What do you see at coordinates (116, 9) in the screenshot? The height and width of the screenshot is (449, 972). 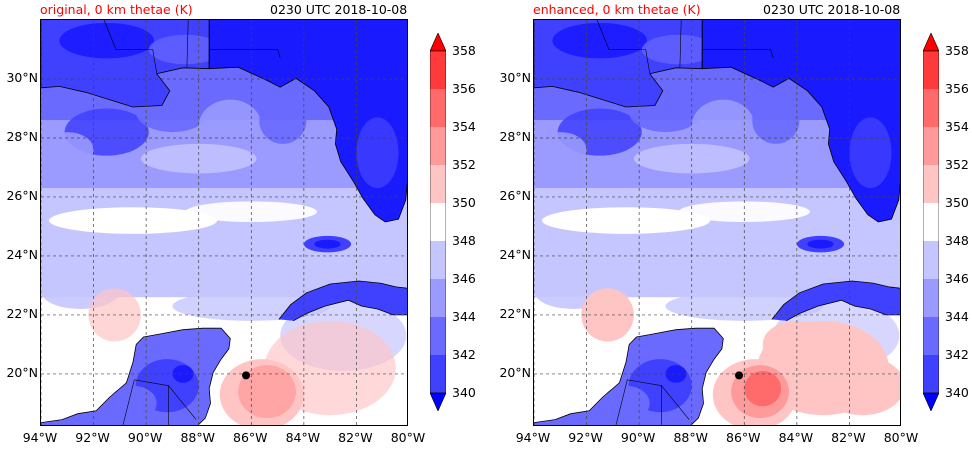 I see `panel-title-field: original, 0 km thetae (K)` at bounding box center [116, 9].